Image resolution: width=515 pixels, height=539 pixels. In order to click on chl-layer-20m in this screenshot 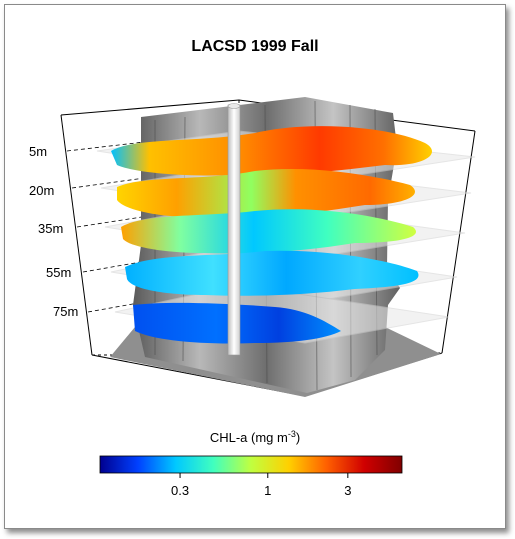, I will do `click(266, 193)`.